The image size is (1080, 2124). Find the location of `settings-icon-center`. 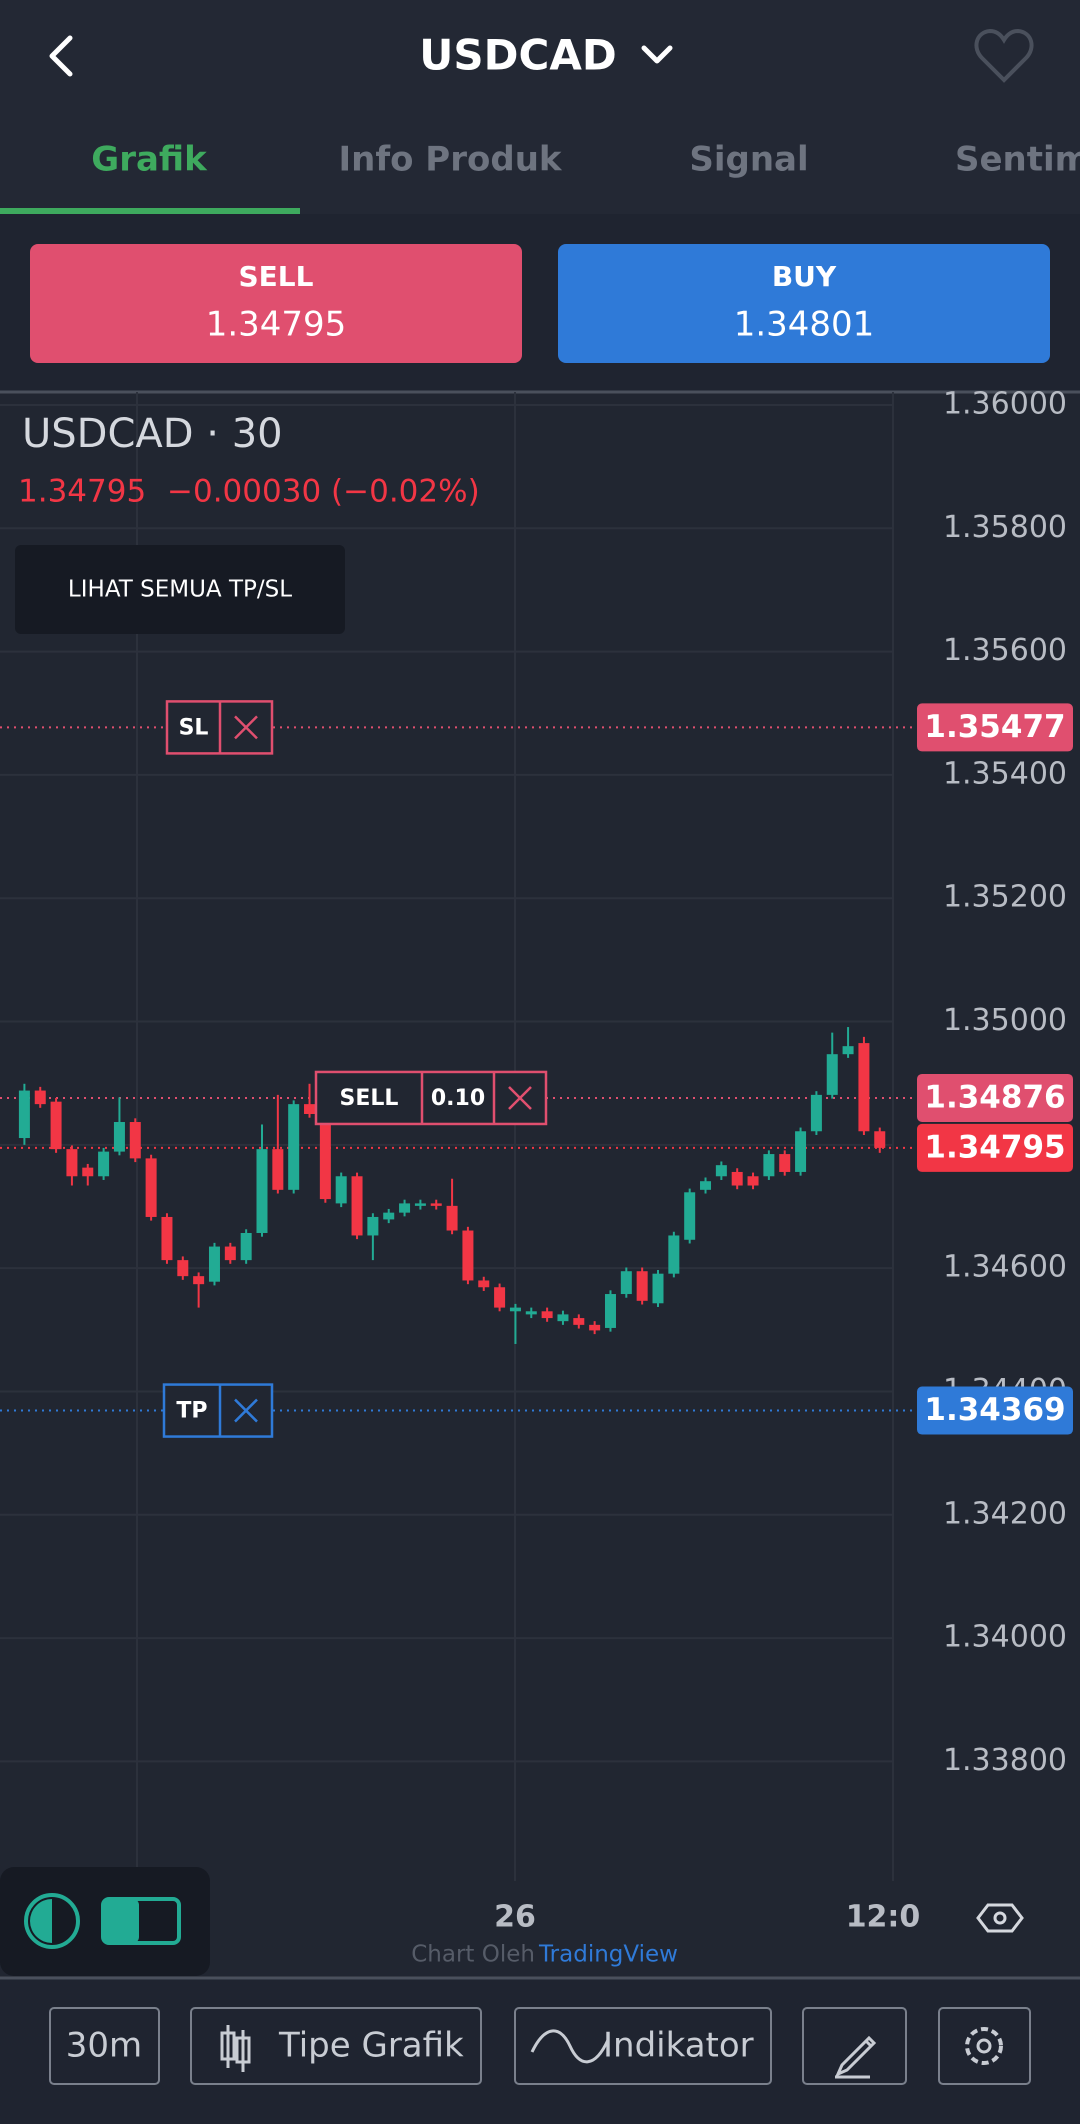

settings-icon-center is located at coordinates (984, 2046).